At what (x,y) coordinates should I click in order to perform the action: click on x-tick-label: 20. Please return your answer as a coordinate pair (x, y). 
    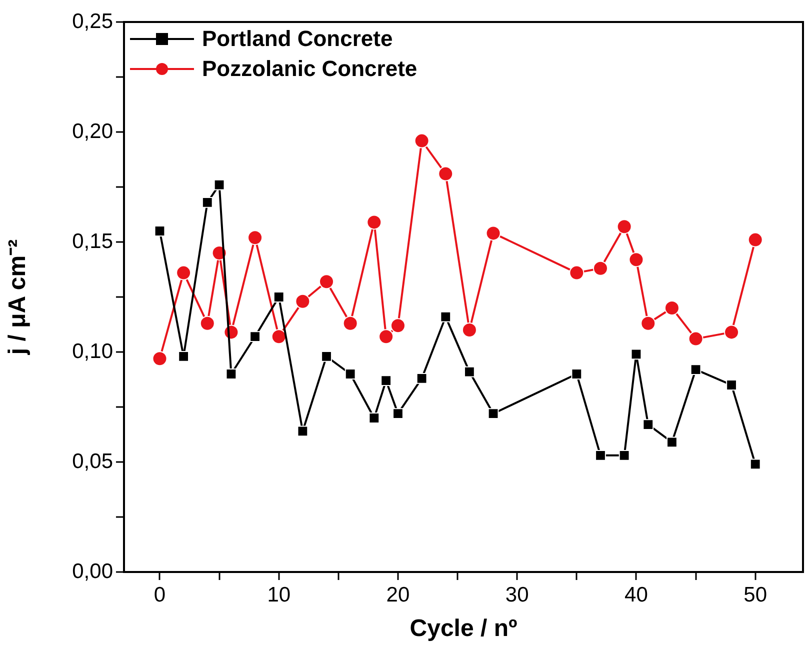
    Looking at the image, I should click on (398, 594).